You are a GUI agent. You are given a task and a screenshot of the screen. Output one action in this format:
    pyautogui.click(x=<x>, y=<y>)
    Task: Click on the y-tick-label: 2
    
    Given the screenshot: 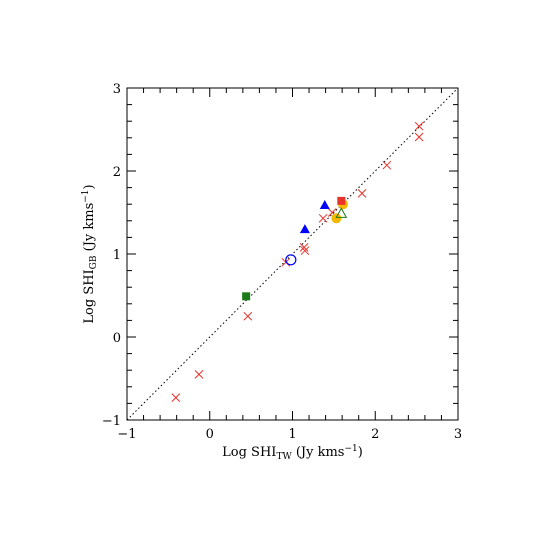 What is the action you would take?
    pyautogui.click(x=117, y=172)
    